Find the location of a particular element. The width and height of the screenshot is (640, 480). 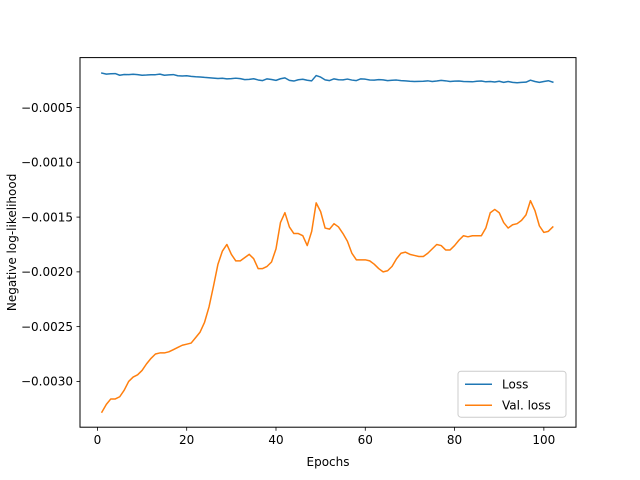

y-tick-label: −0.0015 is located at coordinates (47, 217).